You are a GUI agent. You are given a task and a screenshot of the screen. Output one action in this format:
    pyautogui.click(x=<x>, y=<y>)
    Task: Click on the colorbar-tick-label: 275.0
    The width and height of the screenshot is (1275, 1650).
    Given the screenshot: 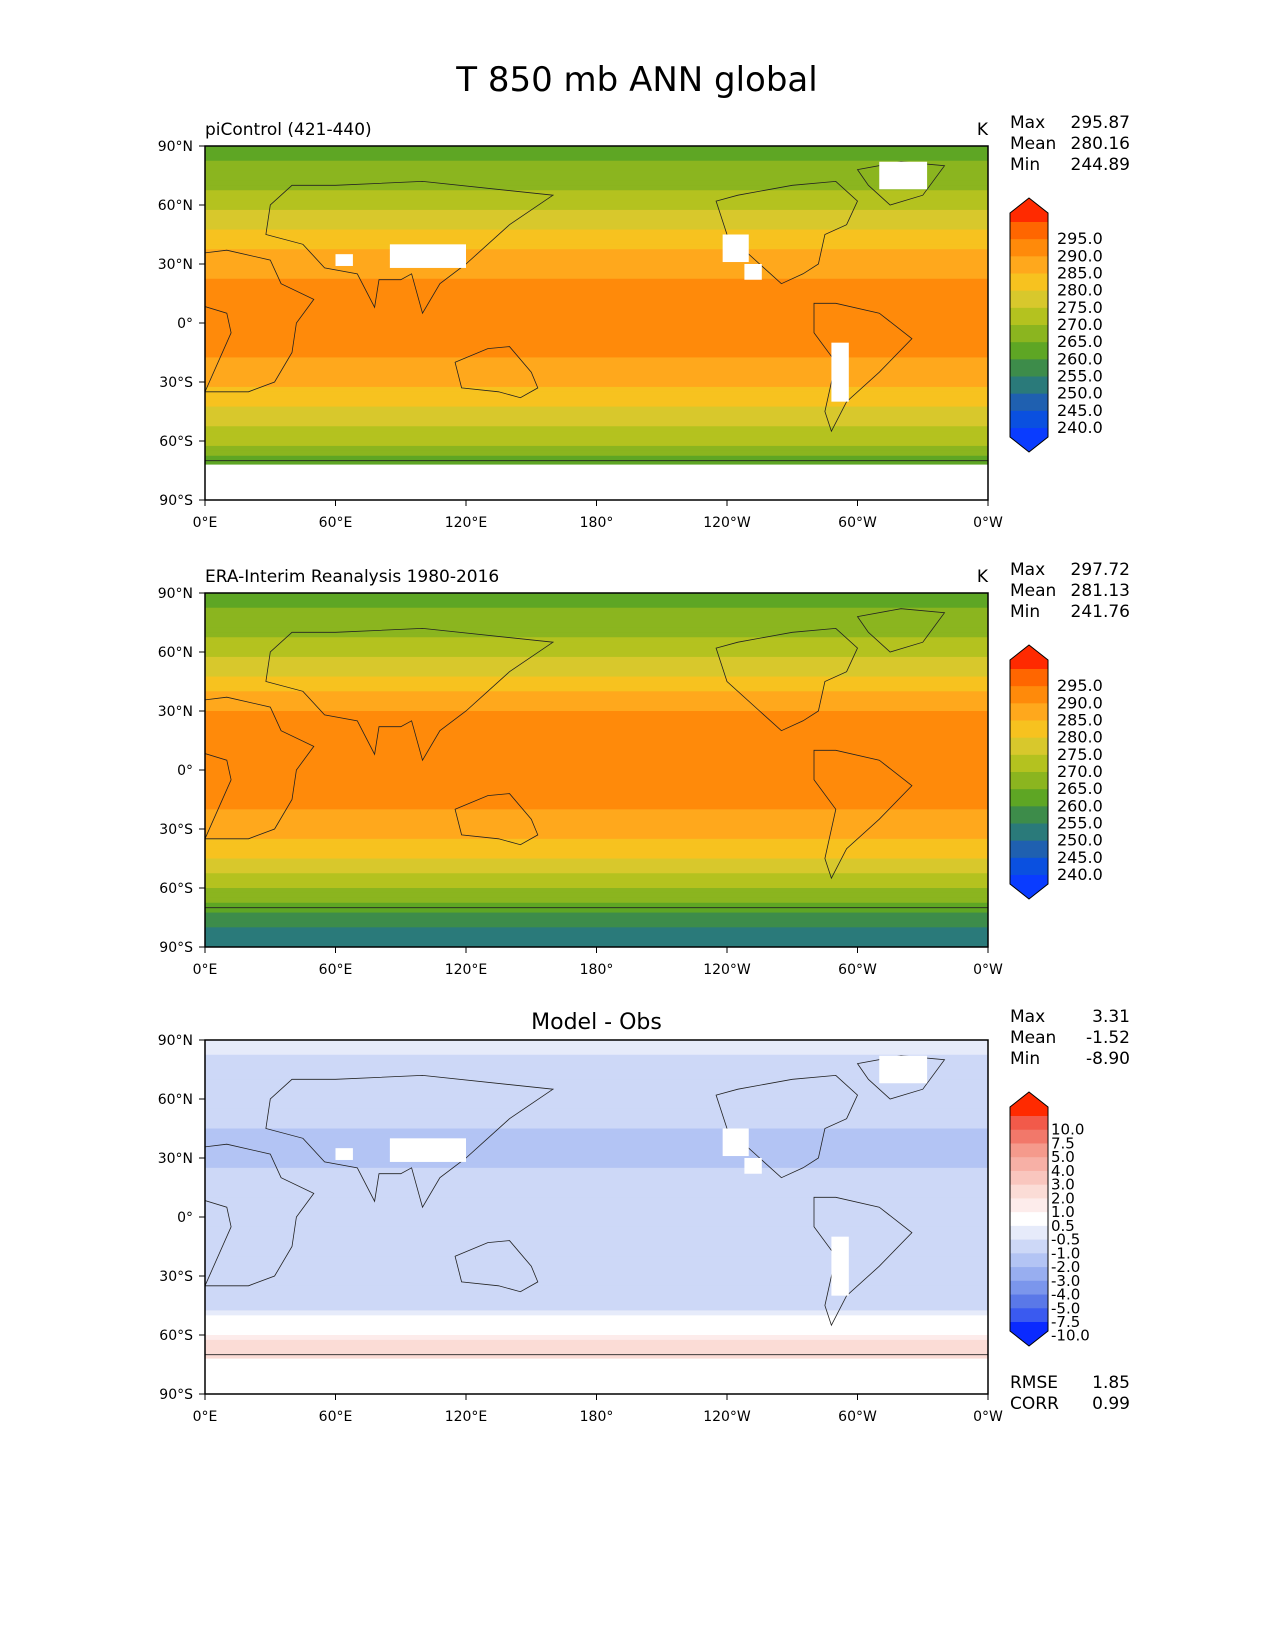 What is the action you would take?
    pyautogui.click(x=1080, y=307)
    